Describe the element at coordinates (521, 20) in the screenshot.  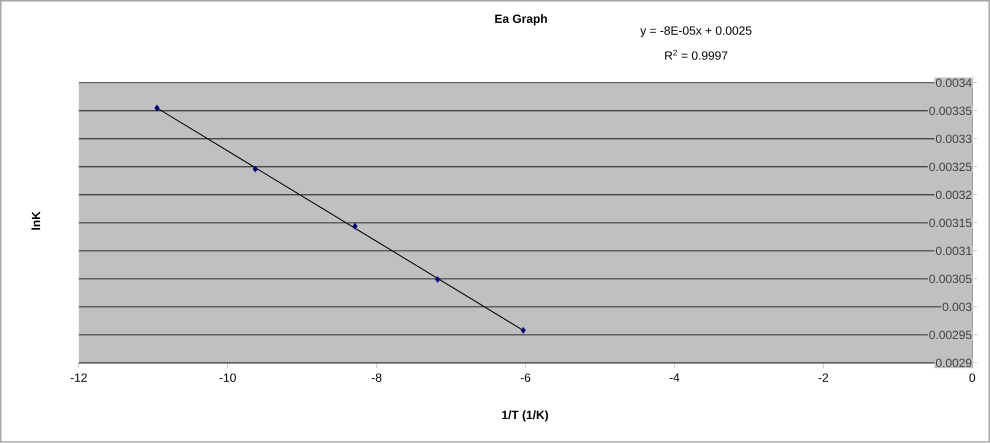
I see `chart-title: Ea Graph` at that location.